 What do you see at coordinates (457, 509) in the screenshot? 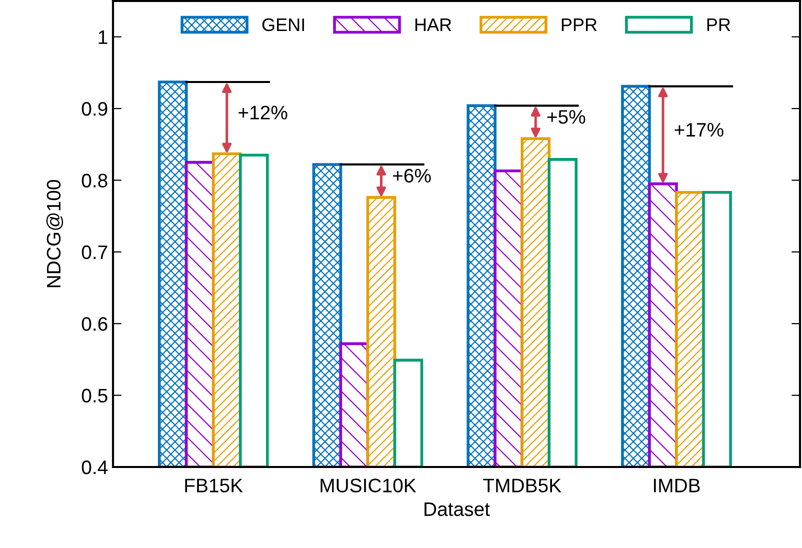
I see `x-axis-title: Dataset` at bounding box center [457, 509].